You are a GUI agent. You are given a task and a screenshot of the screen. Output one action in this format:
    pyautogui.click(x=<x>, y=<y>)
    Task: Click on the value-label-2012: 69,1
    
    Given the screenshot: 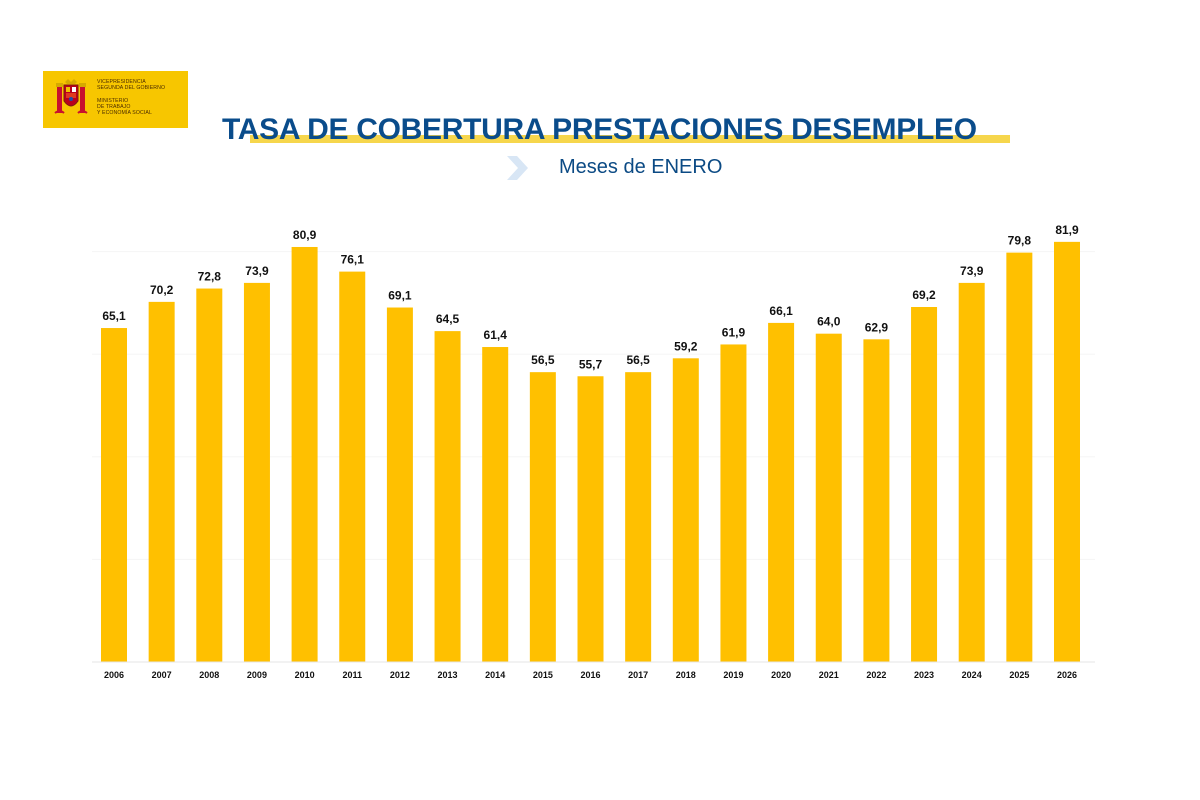 What is the action you would take?
    pyautogui.click(x=400, y=296)
    